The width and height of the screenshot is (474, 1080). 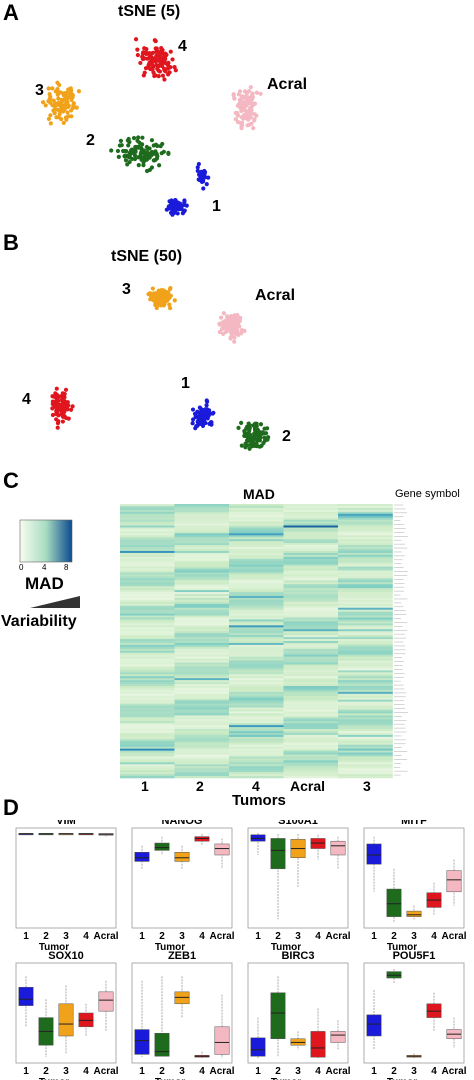 I want to click on boxplot-tick-label: 1, so click(x=258, y=936).